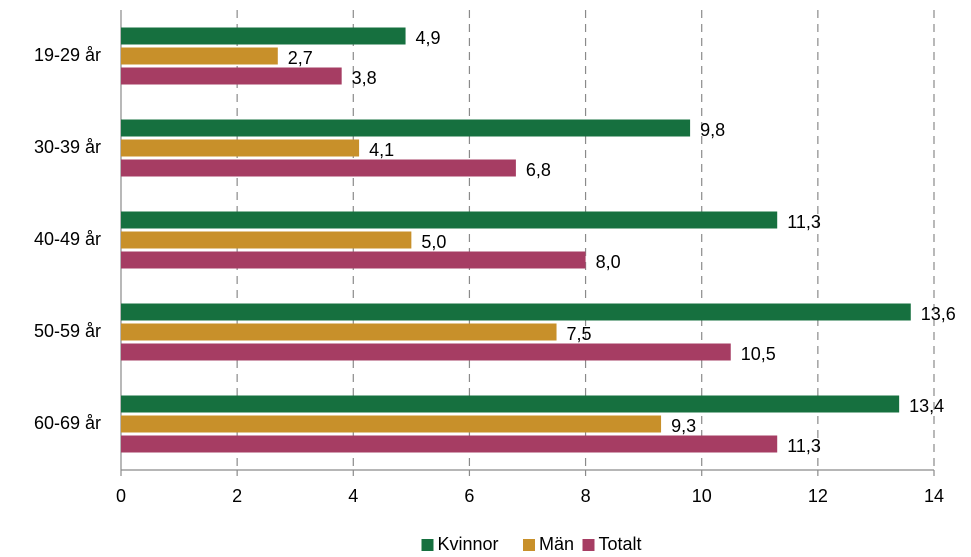 The height and width of the screenshot is (557, 971). I want to click on data-label: 6,8, so click(538, 170).